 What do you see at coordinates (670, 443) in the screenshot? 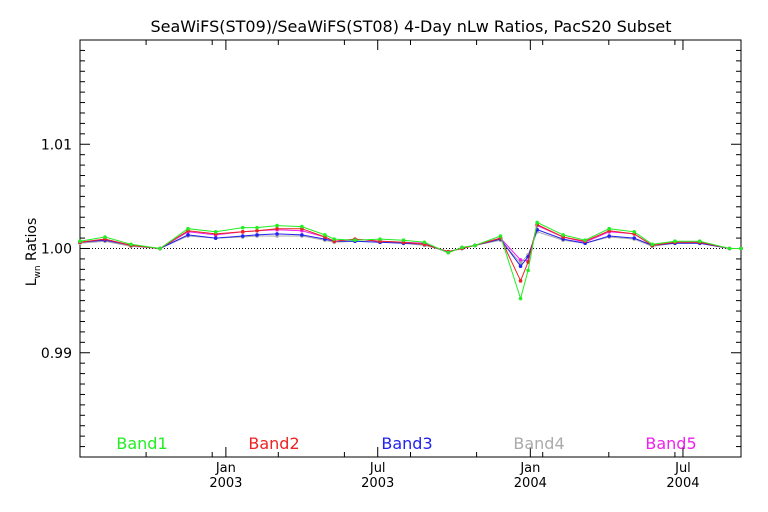
I see `legend-band5: Band5` at bounding box center [670, 443].